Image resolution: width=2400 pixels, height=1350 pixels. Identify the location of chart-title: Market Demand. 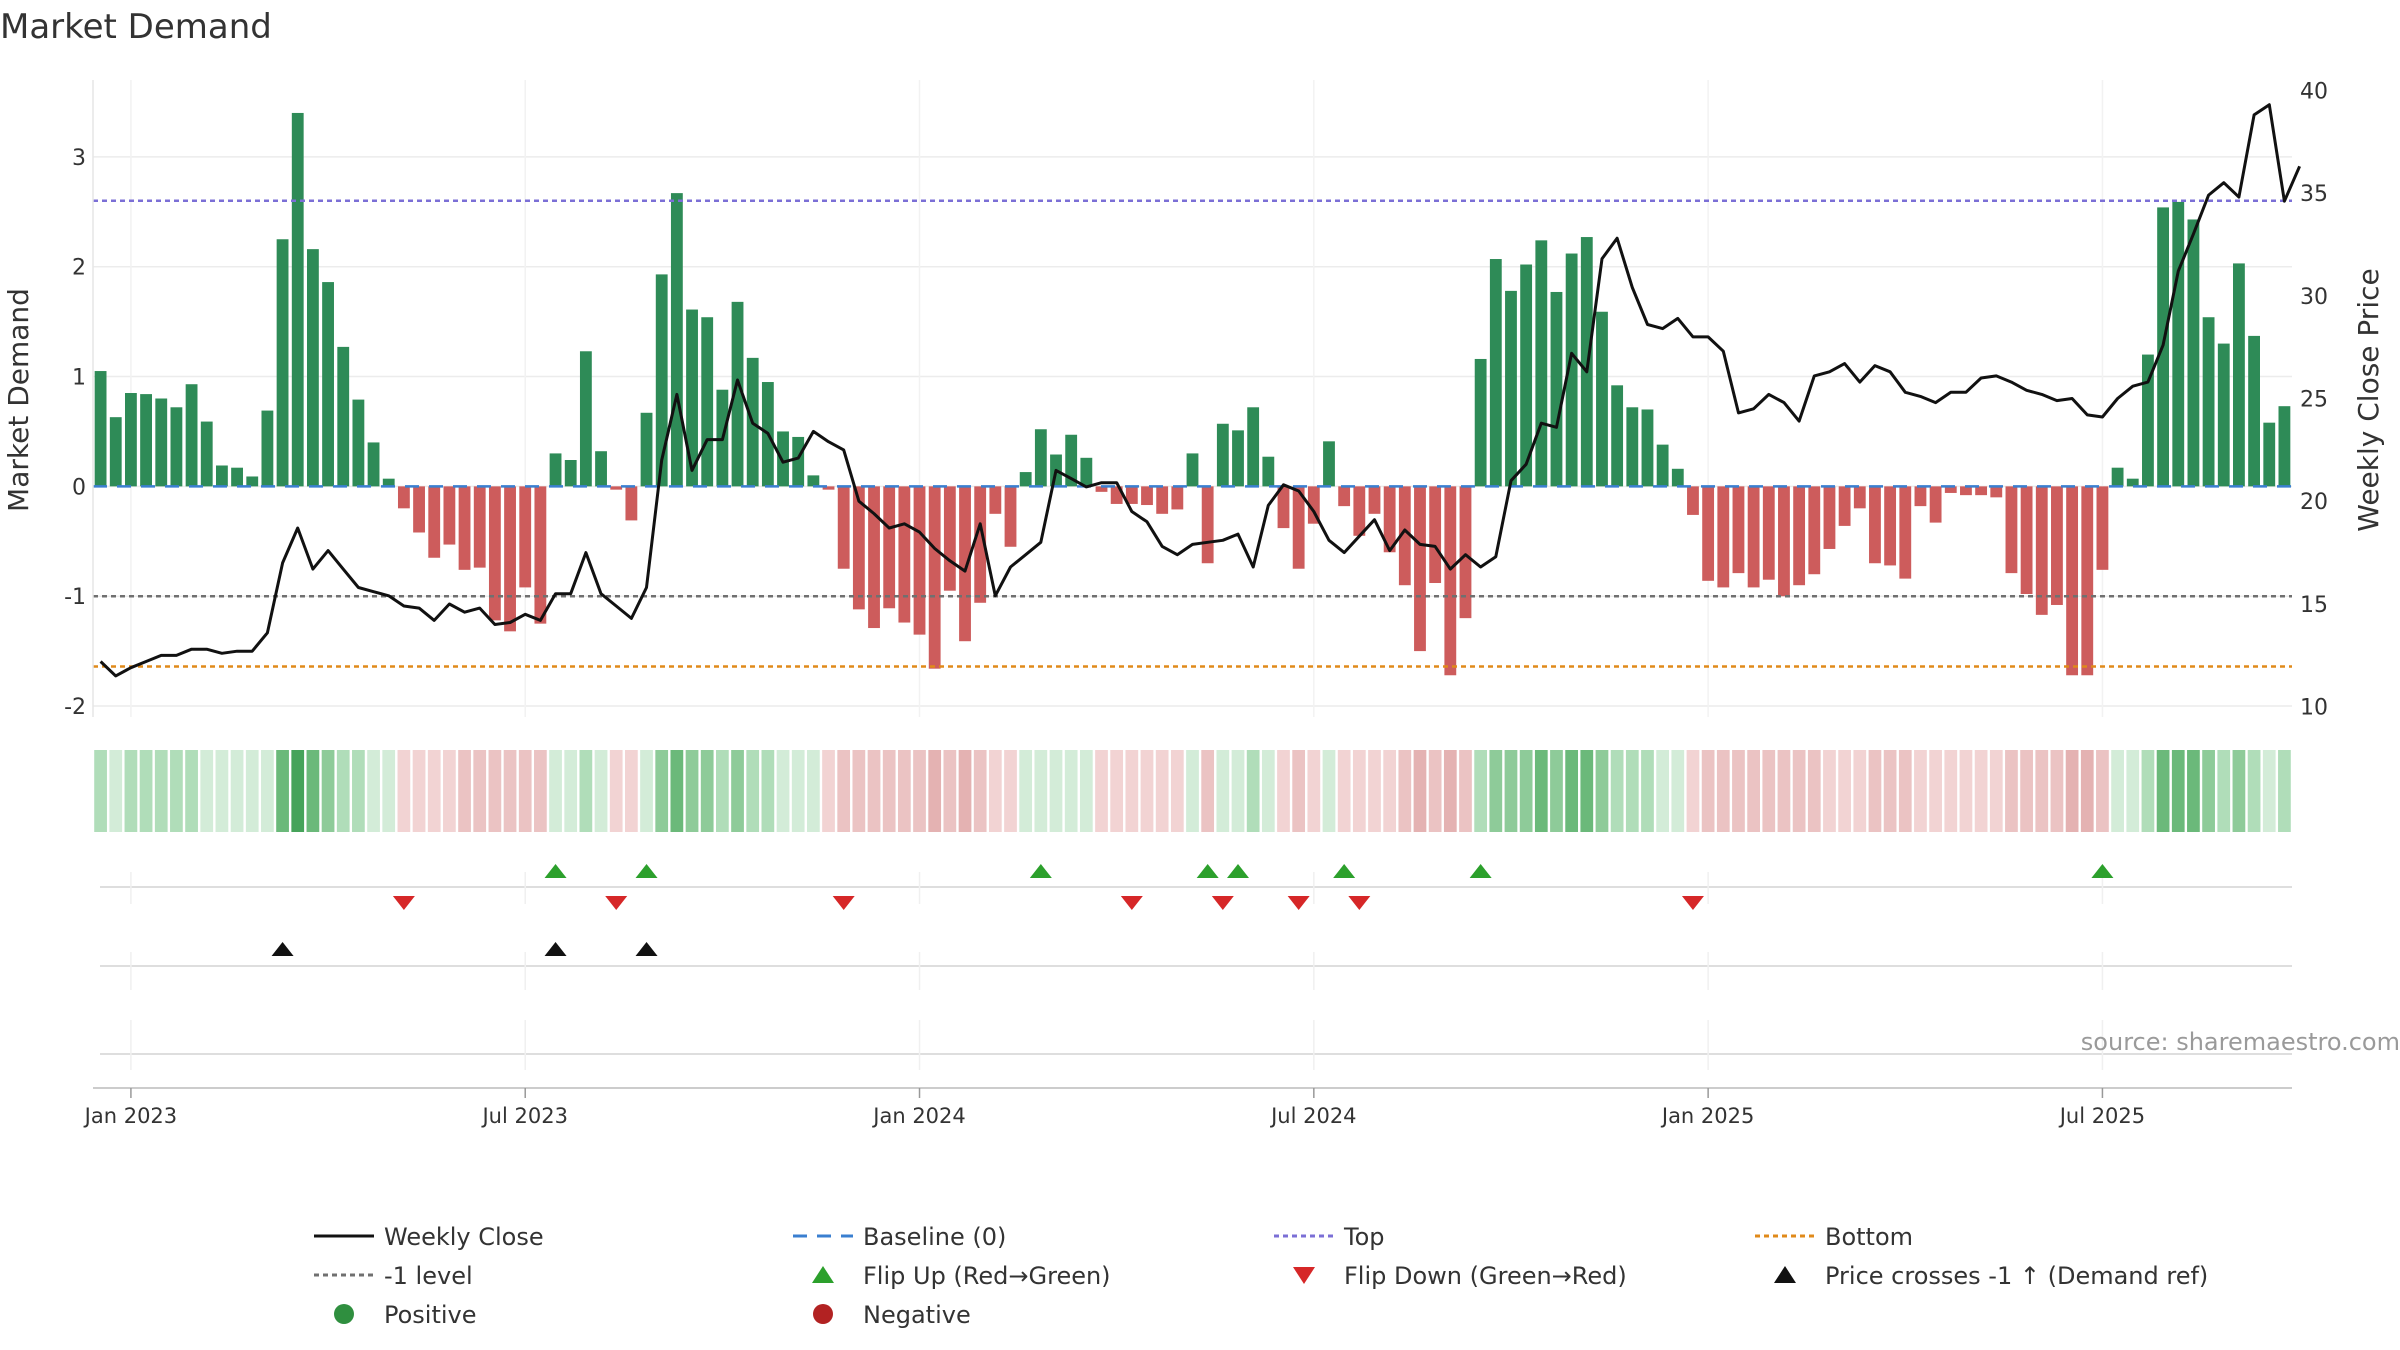
(136, 27).